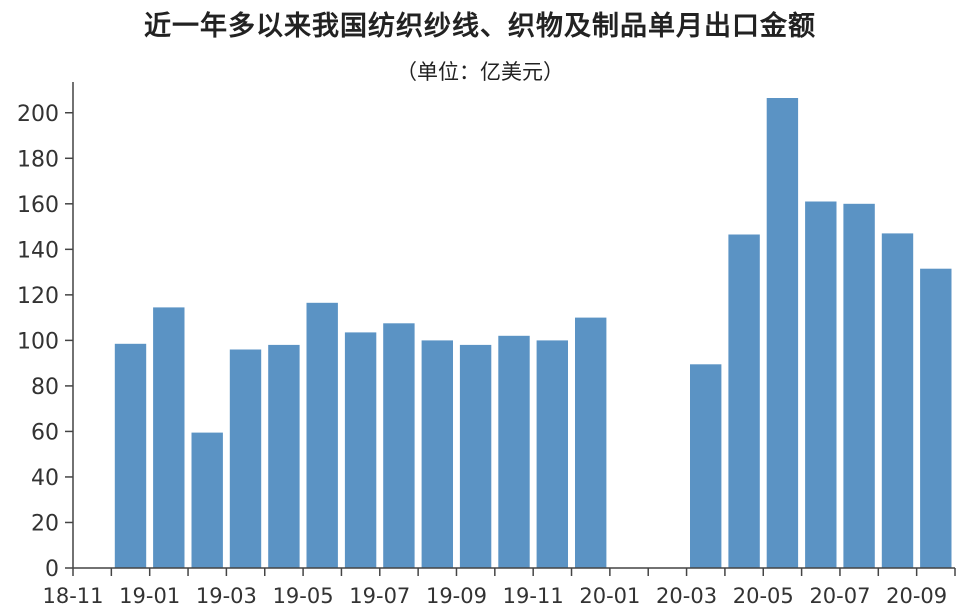  What do you see at coordinates (45, 478) in the screenshot?
I see `y-tick-label: 40` at bounding box center [45, 478].